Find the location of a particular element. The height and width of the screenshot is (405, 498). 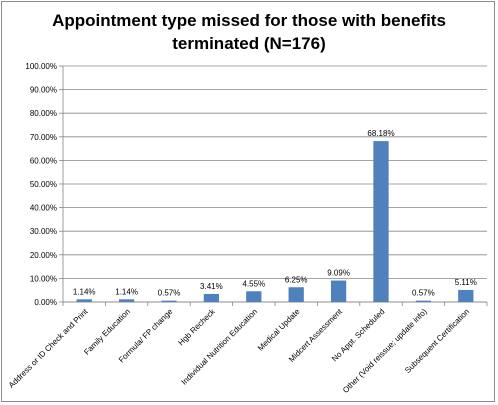

y-tick-label: 30.00% is located at coordinates (43, 231).